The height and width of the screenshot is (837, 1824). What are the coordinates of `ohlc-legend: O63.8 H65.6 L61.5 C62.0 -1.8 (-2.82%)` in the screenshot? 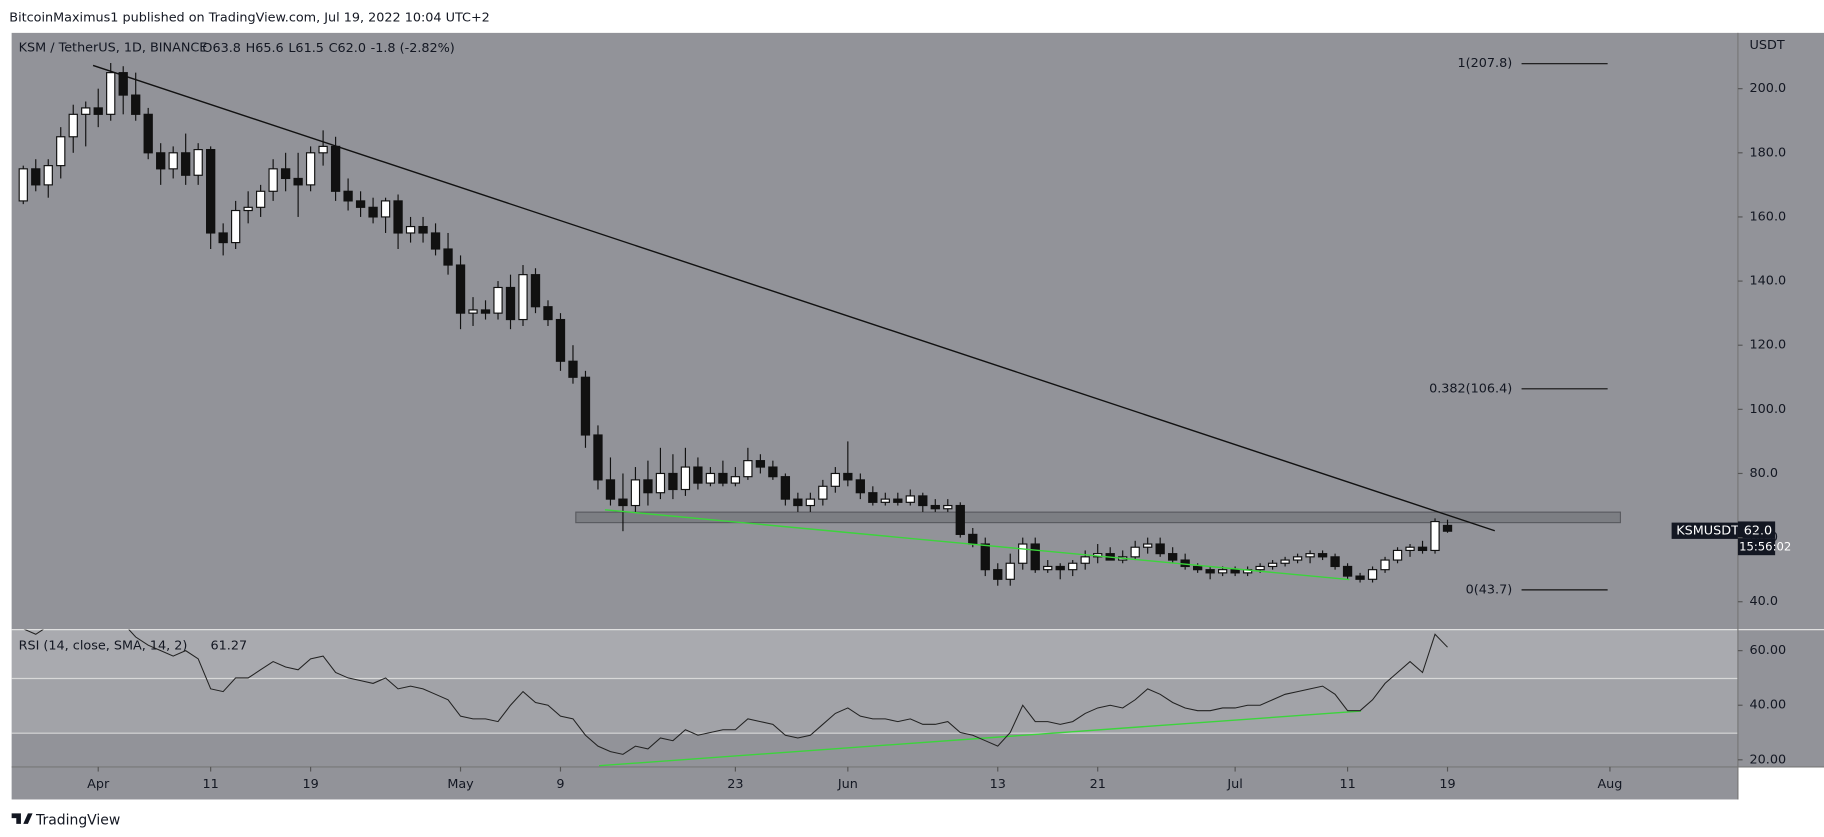 It's located at (328, 48).